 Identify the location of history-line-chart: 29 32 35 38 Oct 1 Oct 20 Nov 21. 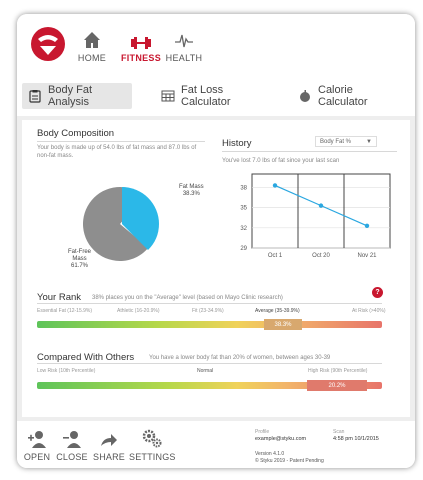
(315, 216).